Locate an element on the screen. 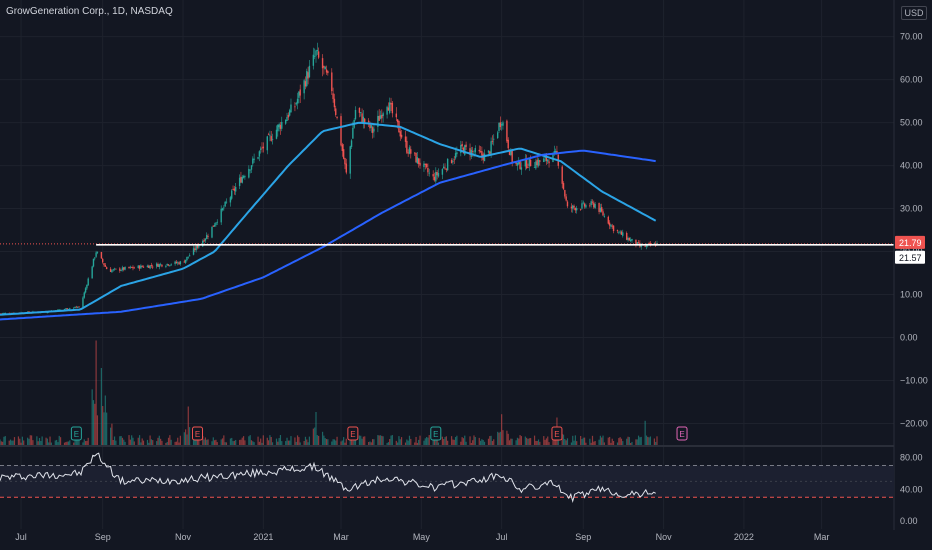  support-level-badge-label: 21.57 is located at coordinates (910, 258).